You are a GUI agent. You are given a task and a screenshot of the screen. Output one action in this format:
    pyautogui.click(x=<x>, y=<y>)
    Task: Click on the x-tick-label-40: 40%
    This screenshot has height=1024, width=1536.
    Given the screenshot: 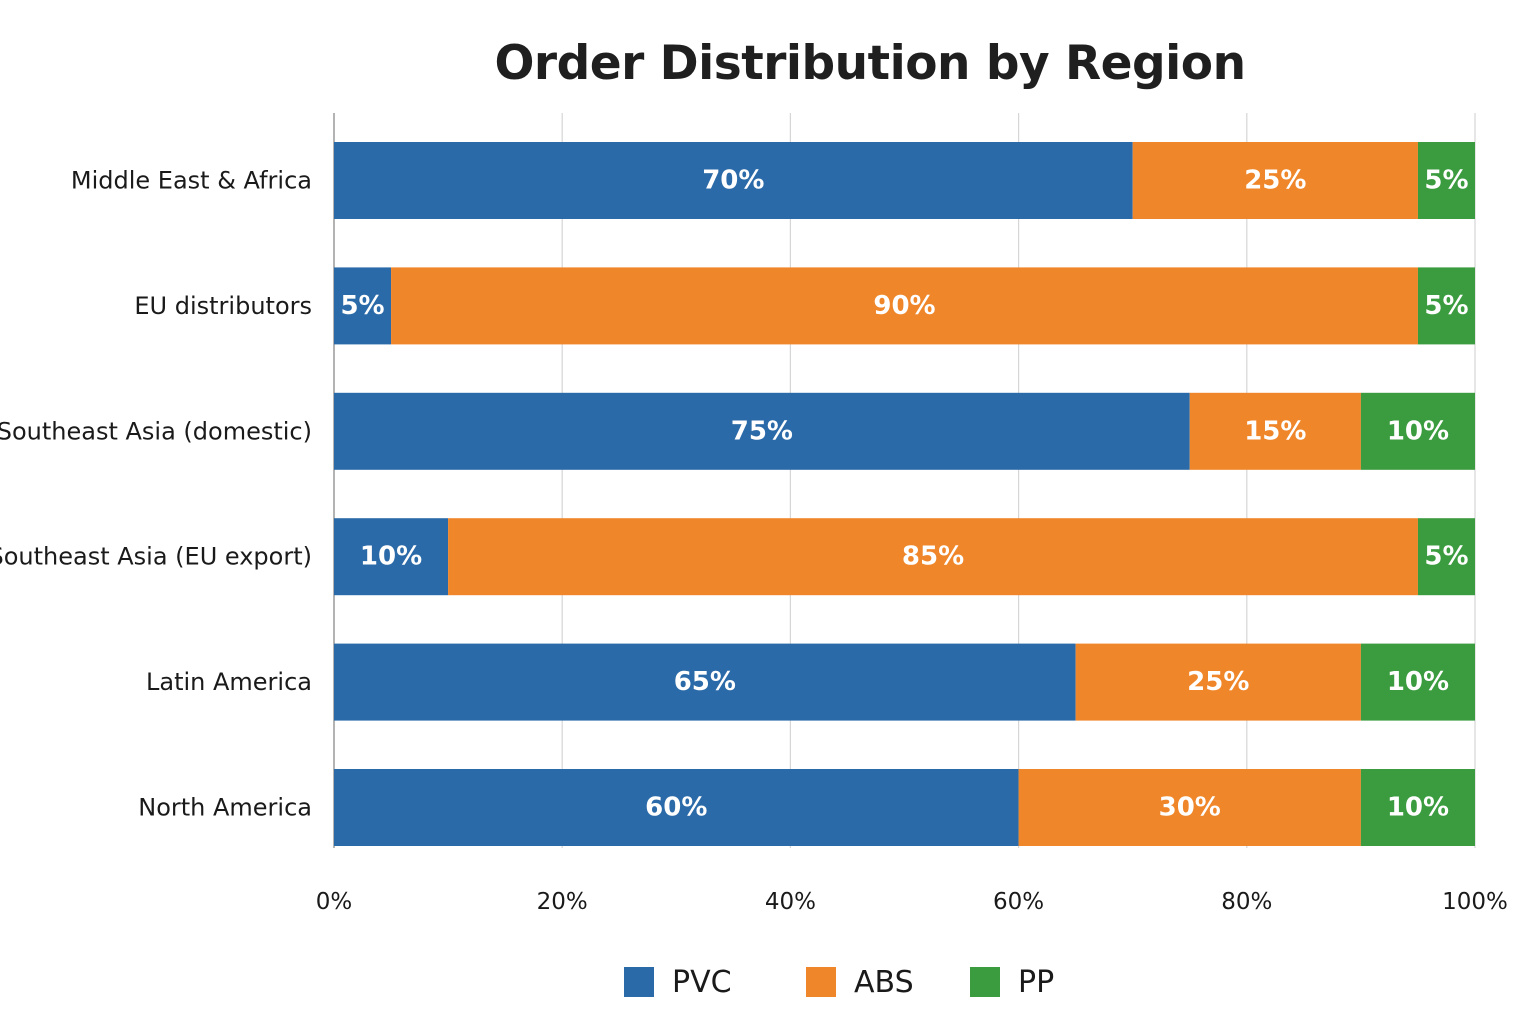 What is the action you would take?
    pyautogui.click(x=790, y=902)
    